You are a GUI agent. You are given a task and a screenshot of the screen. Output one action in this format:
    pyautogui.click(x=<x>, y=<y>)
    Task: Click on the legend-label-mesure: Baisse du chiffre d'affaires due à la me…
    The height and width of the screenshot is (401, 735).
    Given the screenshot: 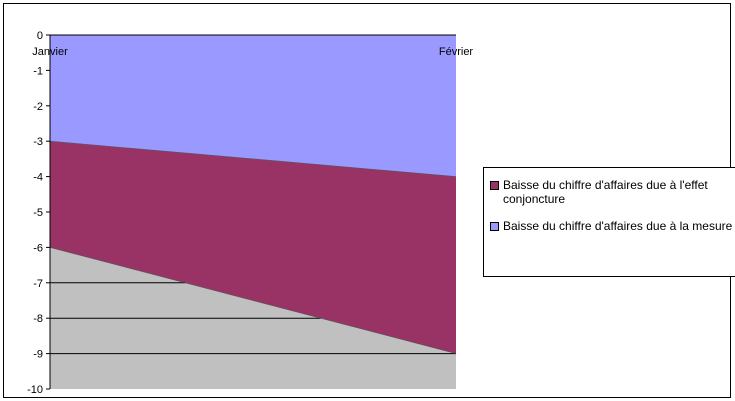 What is the action you would take?
    pyautogui.click(x=618, y=226)
    